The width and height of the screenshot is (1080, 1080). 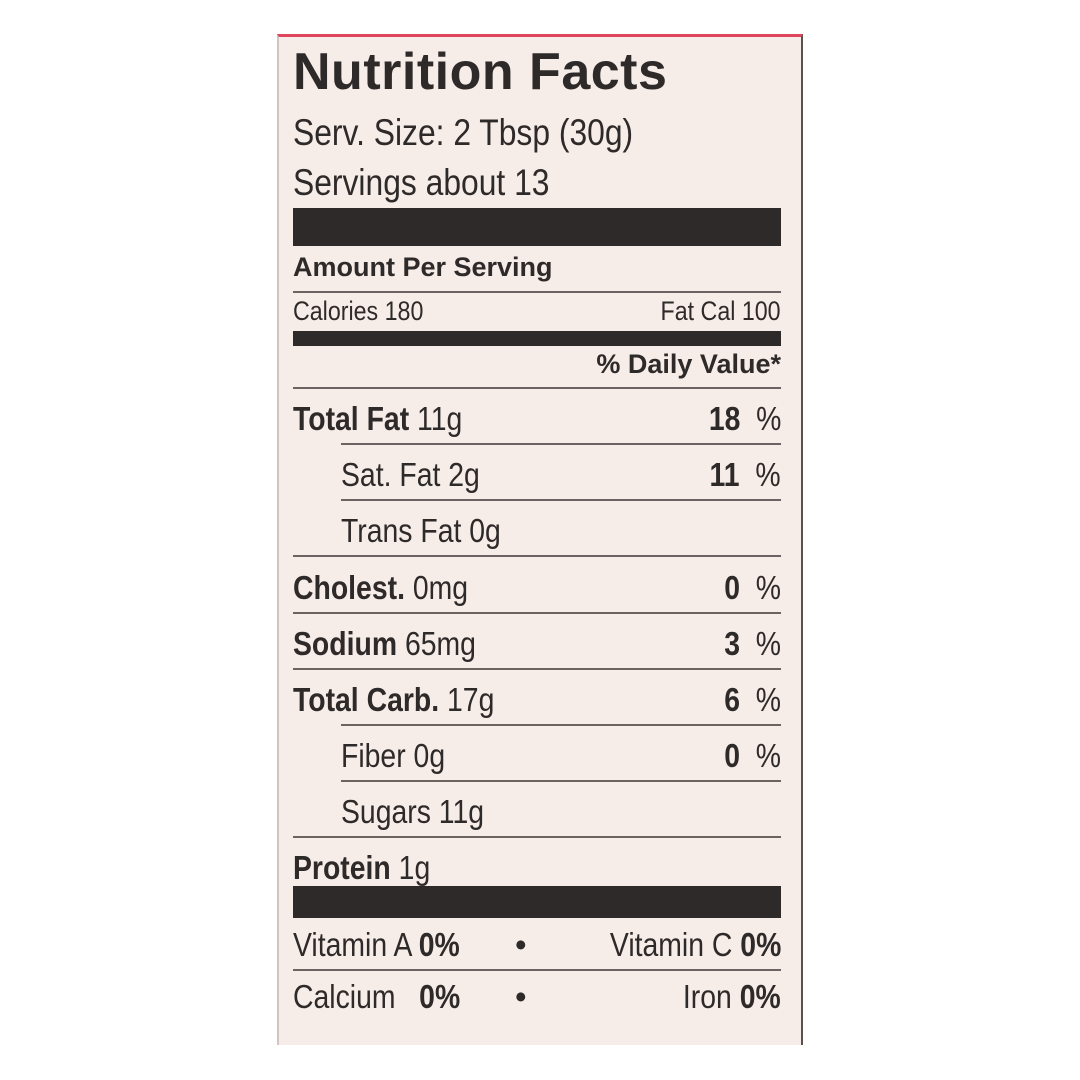 I want to click on nutrient: Sugars 11g, so click(x=412, y=812).